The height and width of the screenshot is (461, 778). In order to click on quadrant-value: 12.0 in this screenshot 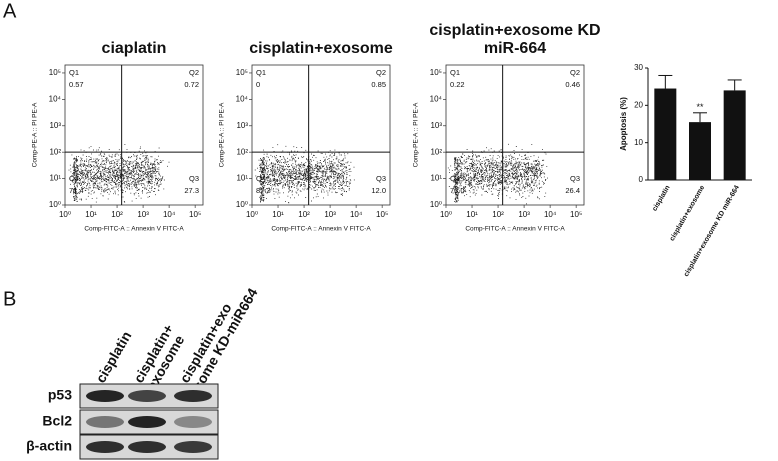, I will do `click(378, 190)`.